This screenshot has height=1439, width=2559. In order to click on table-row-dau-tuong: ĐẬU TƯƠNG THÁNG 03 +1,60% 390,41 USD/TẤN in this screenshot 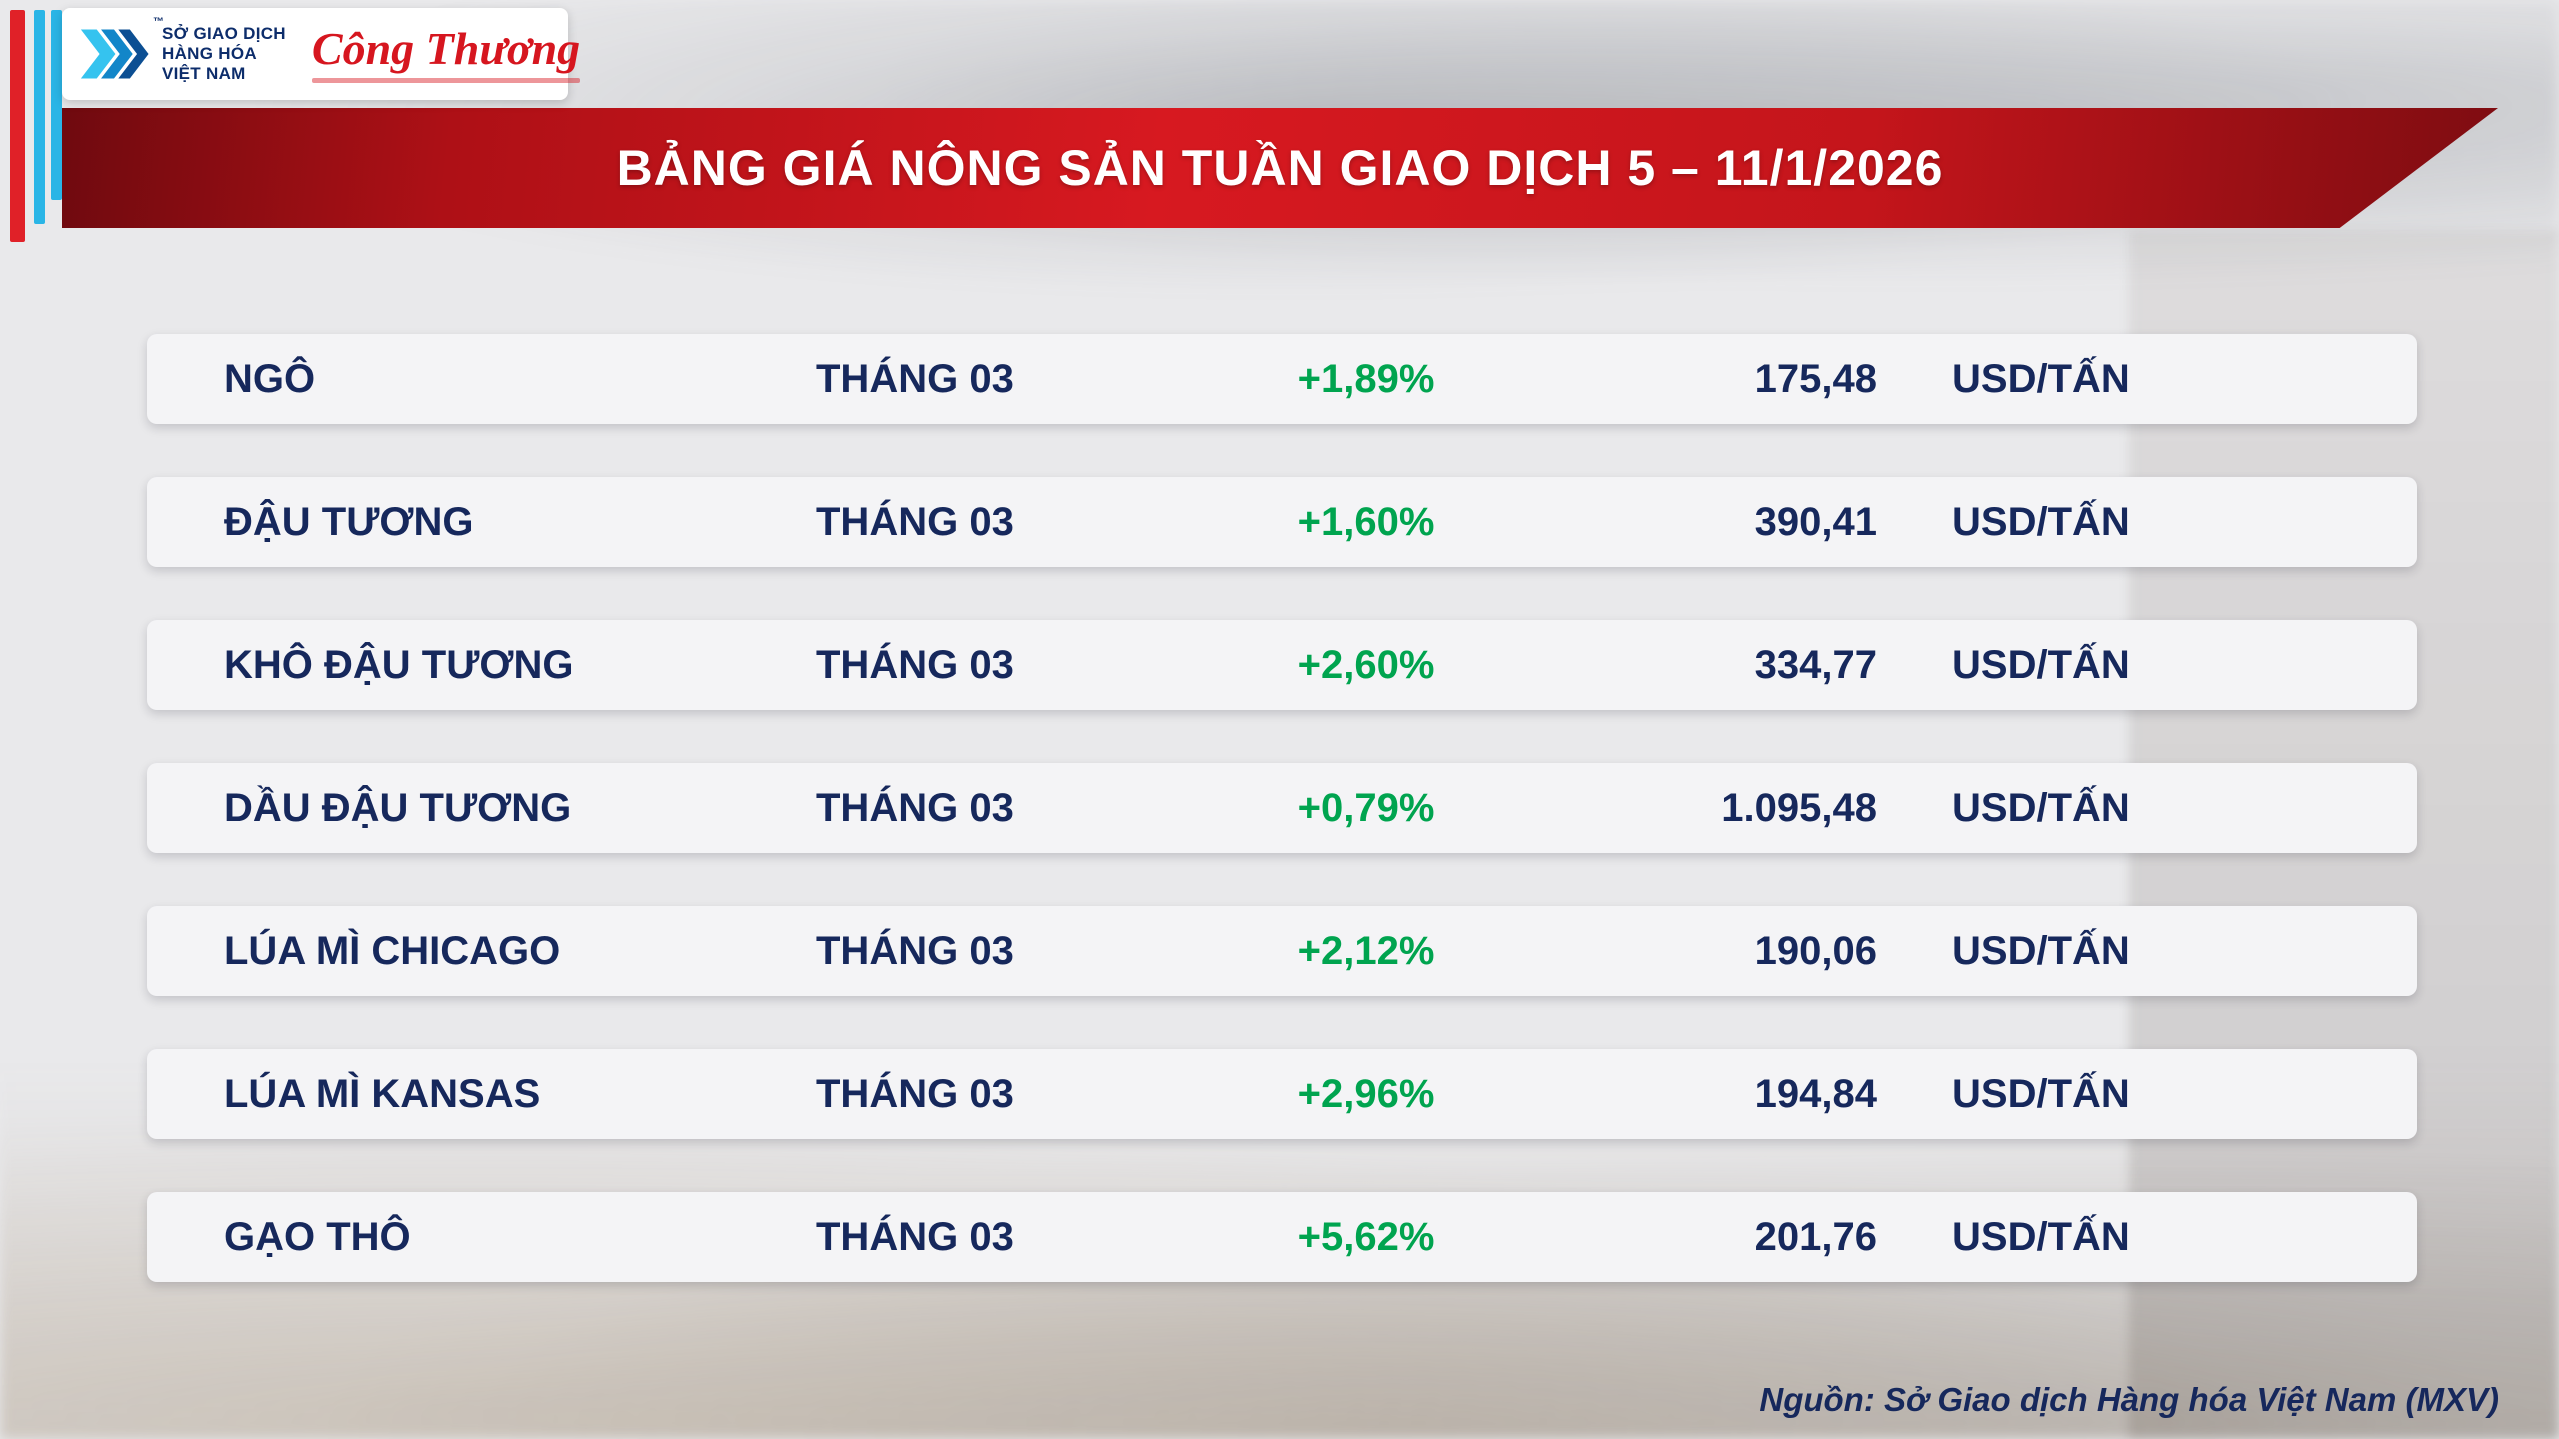, I will do `click(1282, 522)`.